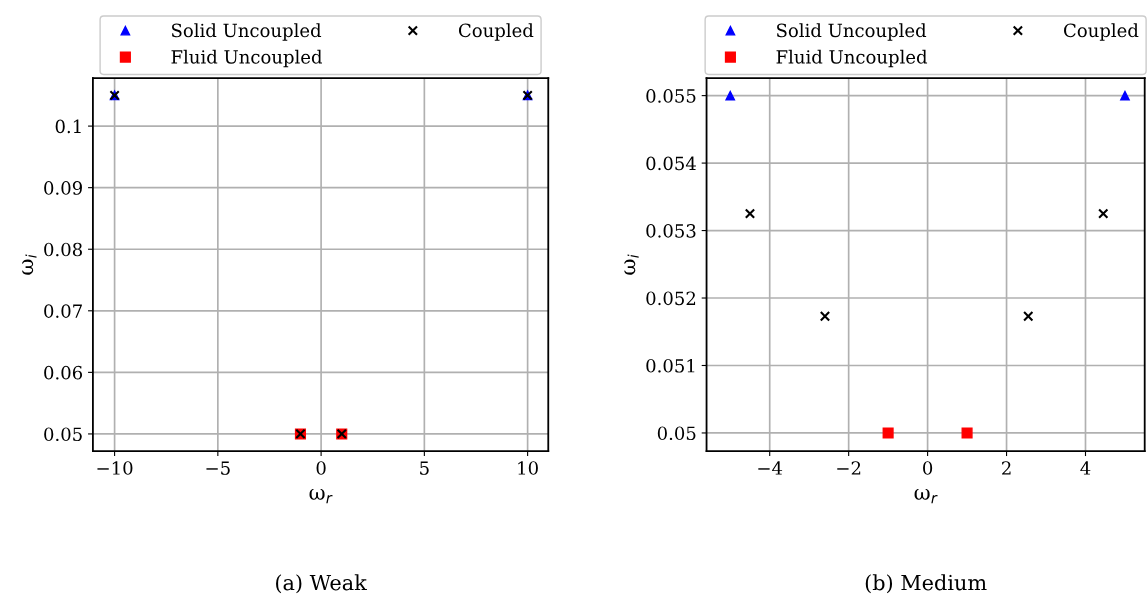 This screenshot has width=1147, height=596. I want to click on y-tick-label: 0.052, so click(671, 298).